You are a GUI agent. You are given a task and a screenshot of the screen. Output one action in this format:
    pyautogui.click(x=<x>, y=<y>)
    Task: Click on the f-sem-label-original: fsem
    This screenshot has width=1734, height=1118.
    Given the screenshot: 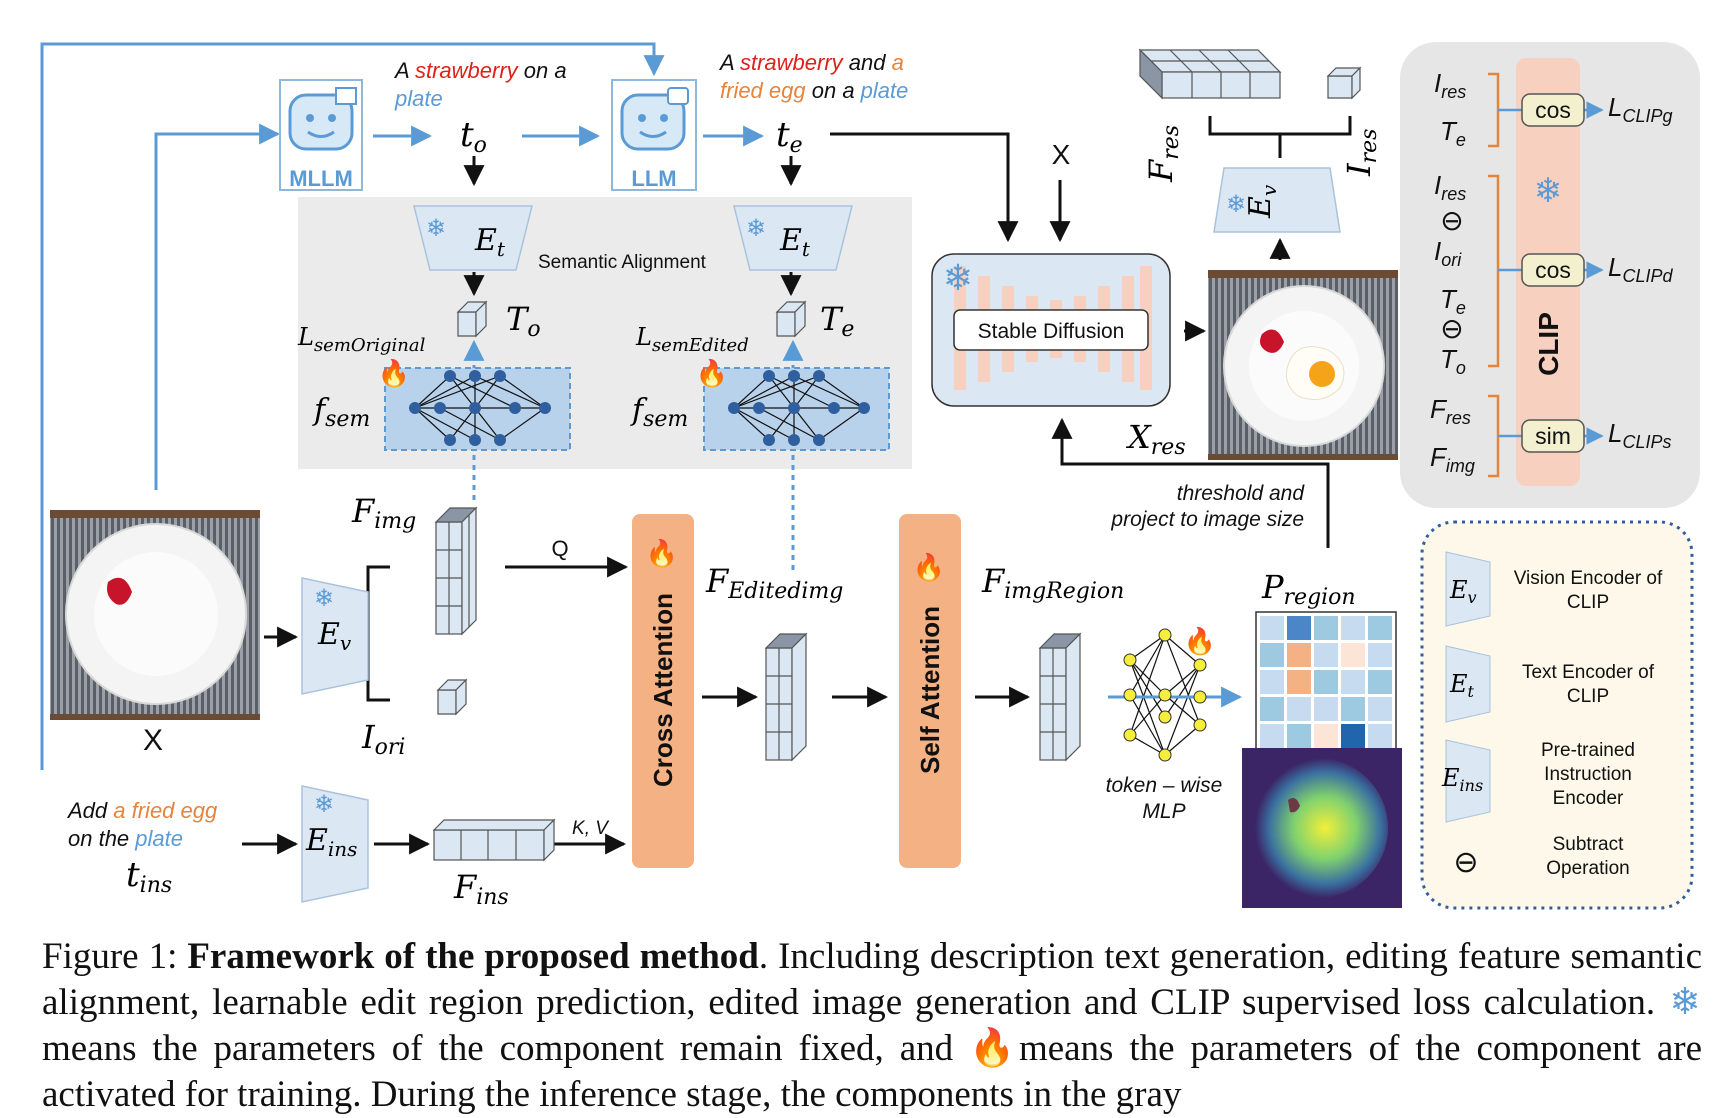 What is the action you would take?
    pyautogui.click(x=341, y=412)
    